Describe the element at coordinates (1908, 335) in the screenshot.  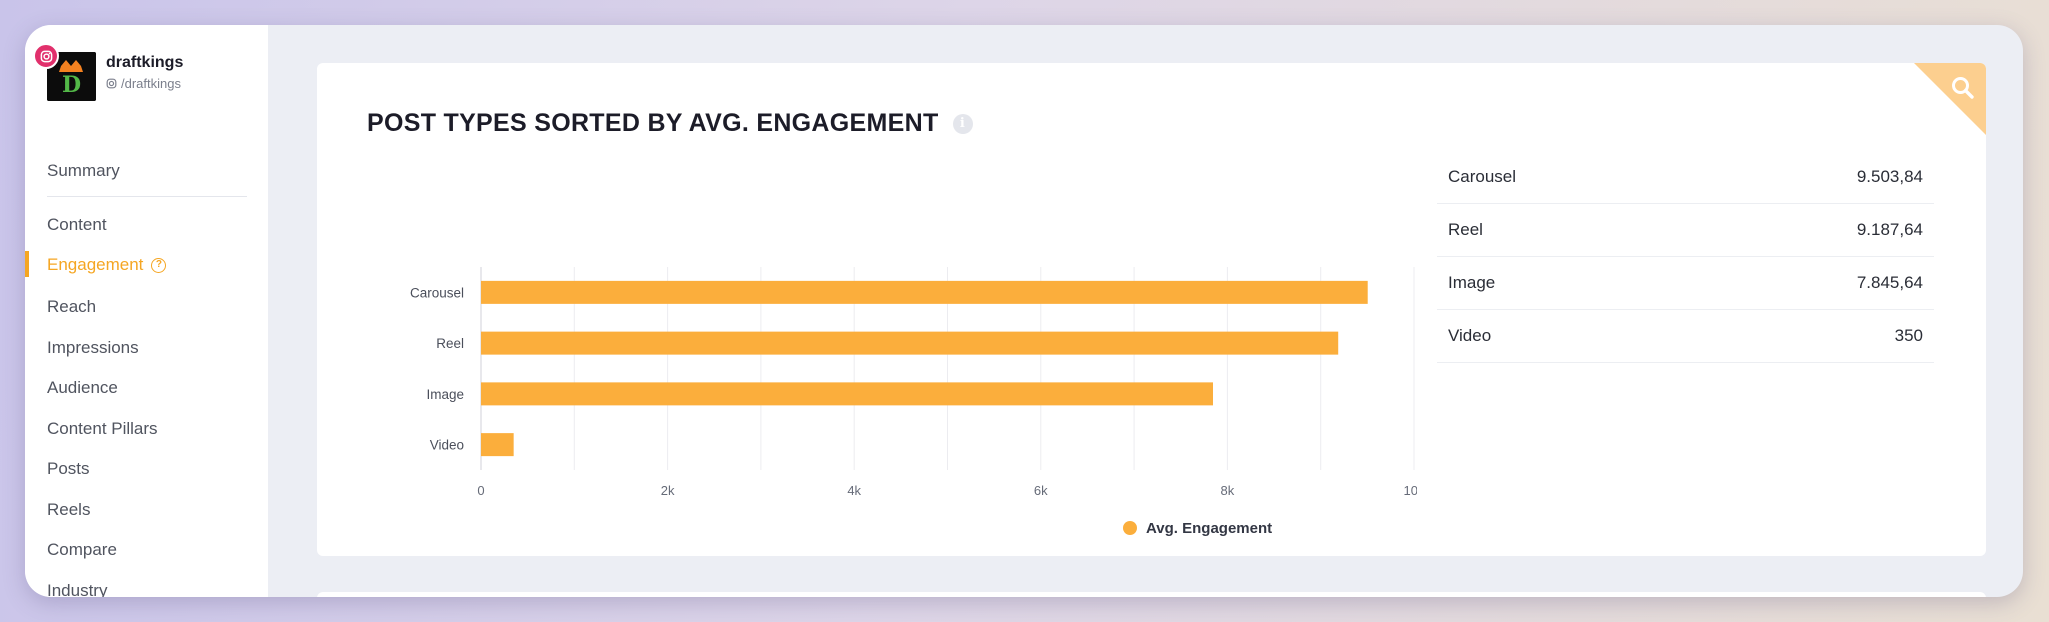
I see `table-cell-value: 350` at that location.